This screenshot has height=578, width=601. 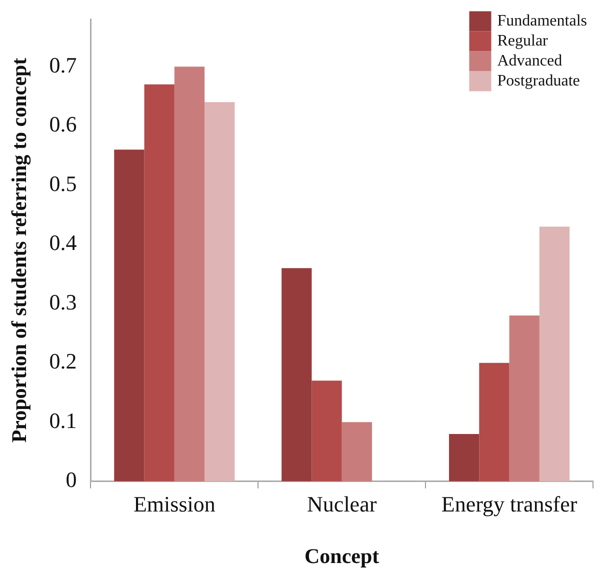 I want to click on legend-label: Postgraduate, so click(x=538, y=81).